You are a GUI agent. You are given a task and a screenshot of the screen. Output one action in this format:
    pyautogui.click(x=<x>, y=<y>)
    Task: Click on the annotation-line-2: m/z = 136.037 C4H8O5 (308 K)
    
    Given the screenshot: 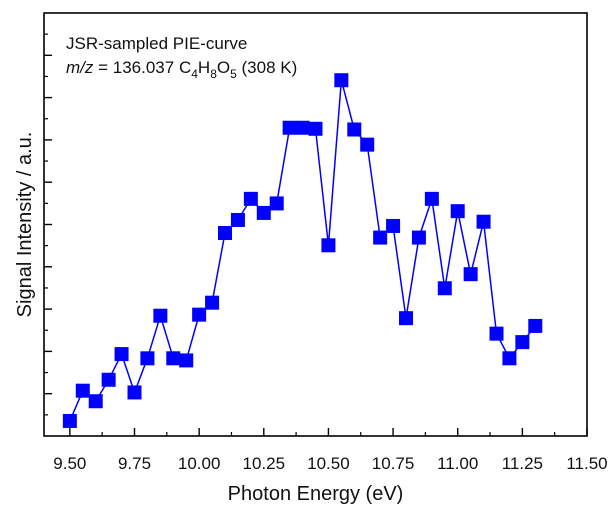 What is the action you would take?
    pyautogui.click(x=181, y=69)
    